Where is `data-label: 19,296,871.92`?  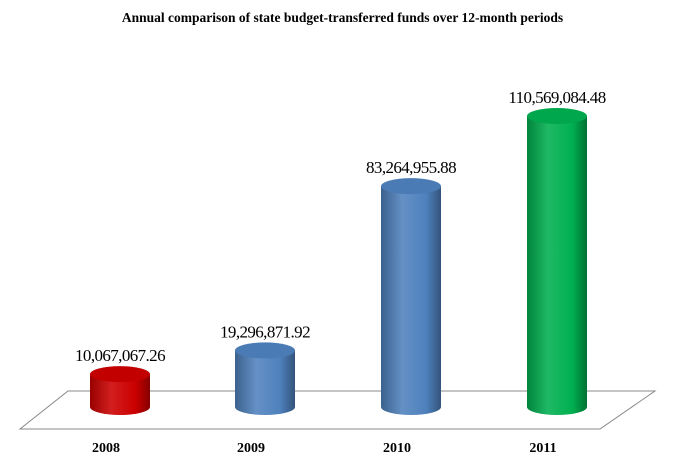
data-label: 19,296,871.92 is located at coordinates (265, 331).